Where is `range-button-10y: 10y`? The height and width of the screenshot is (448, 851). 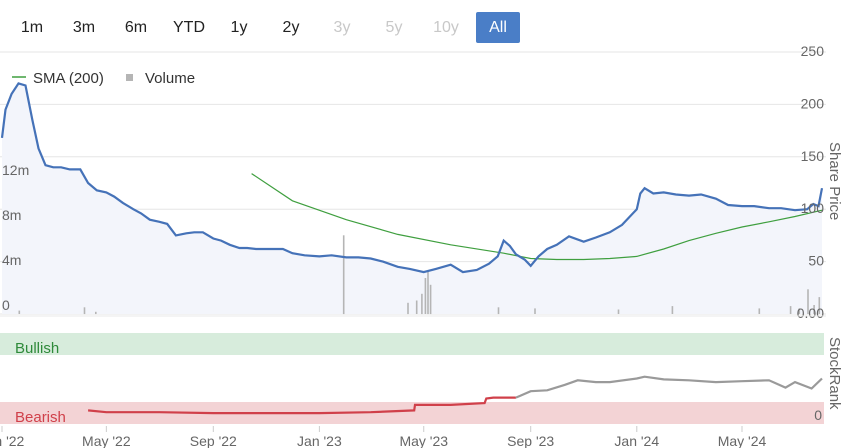 range-button-10y: 10y is located at coordinates (446, 27).